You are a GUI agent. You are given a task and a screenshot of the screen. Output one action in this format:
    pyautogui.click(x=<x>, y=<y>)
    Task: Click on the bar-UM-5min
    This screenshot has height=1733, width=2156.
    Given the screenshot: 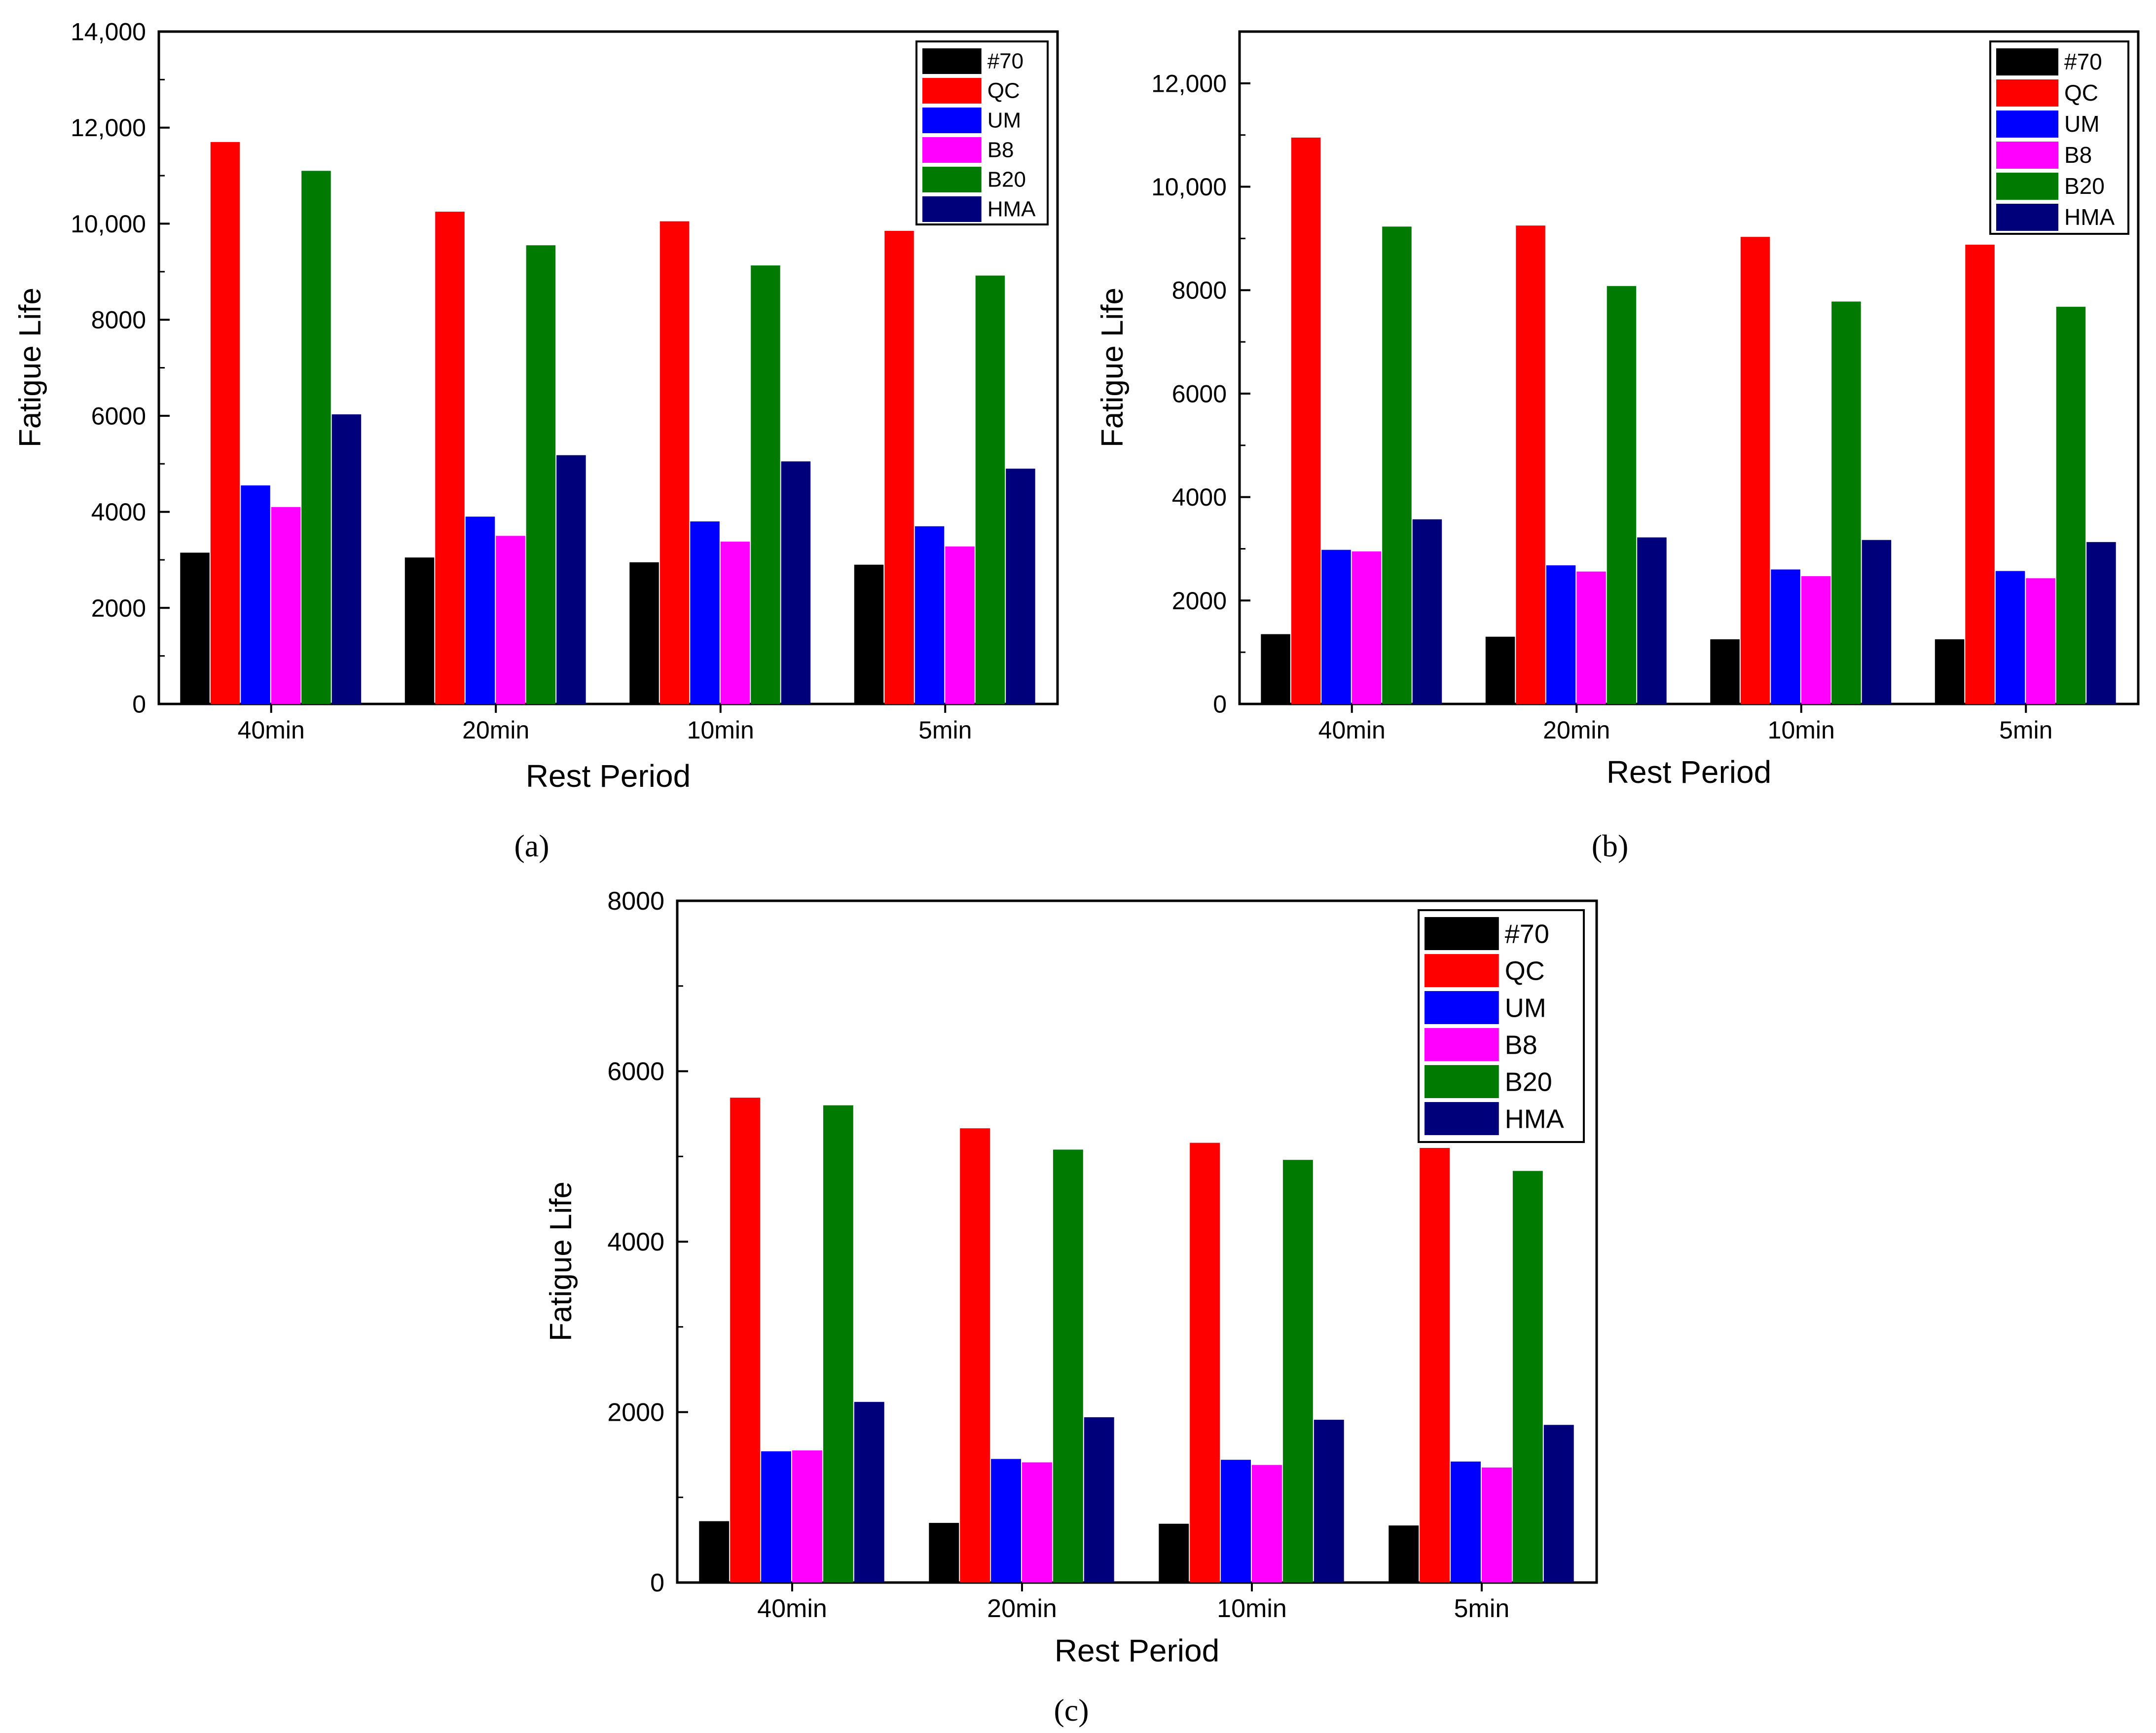 What is the action you would take?
    pyautogui.click(x=1466, y=1522)
    